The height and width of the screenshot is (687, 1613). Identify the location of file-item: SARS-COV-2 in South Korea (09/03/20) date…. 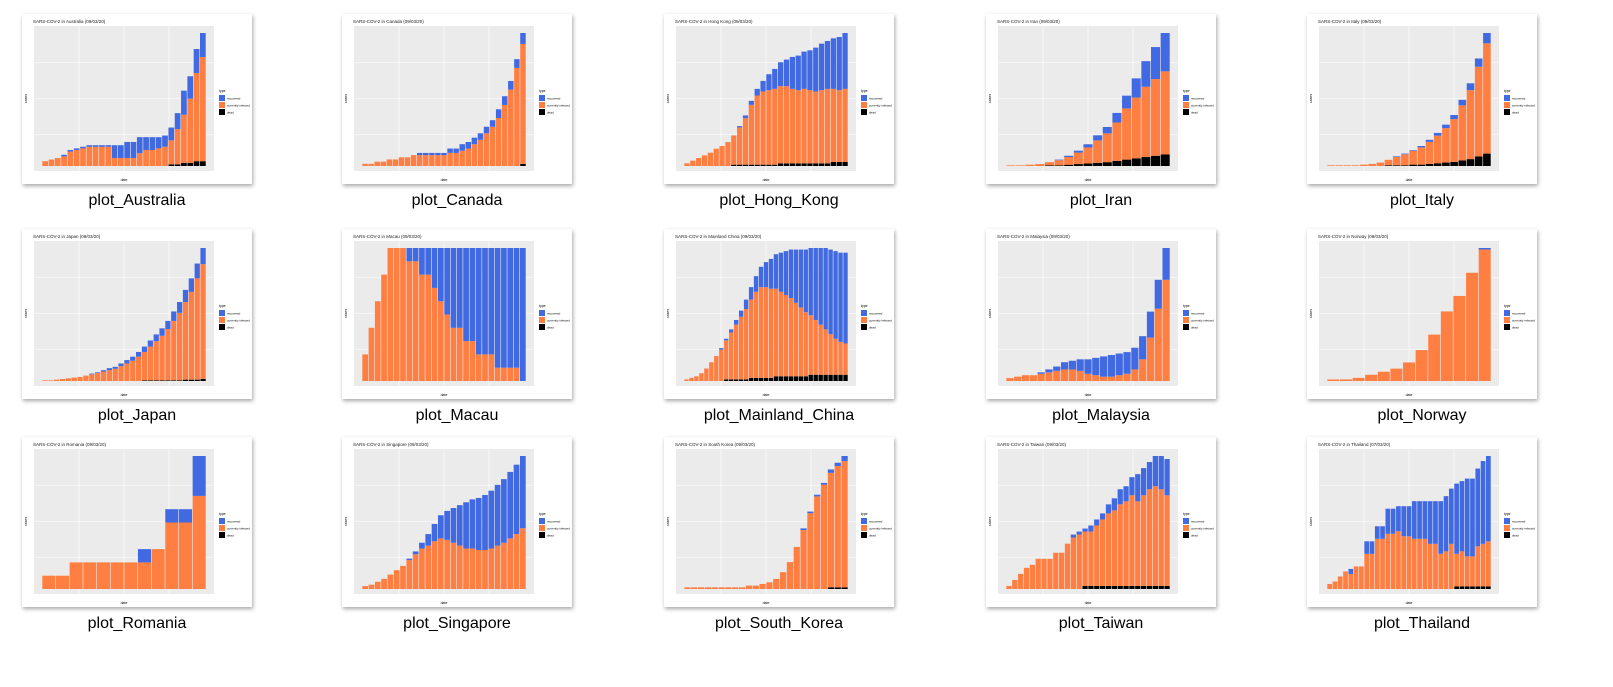
(779, 542).